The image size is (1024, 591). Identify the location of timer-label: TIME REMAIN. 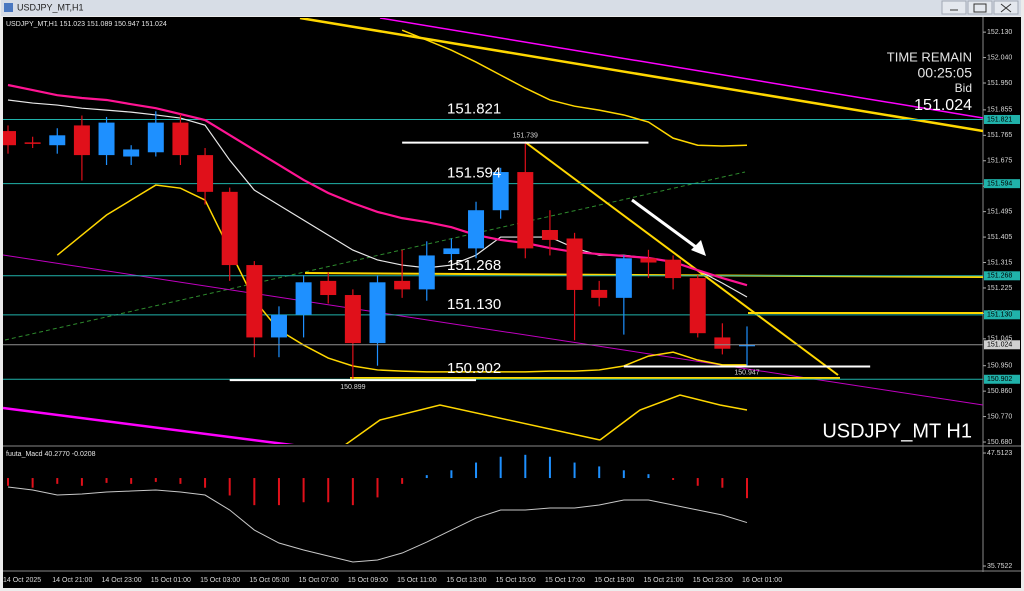
(929, 56).